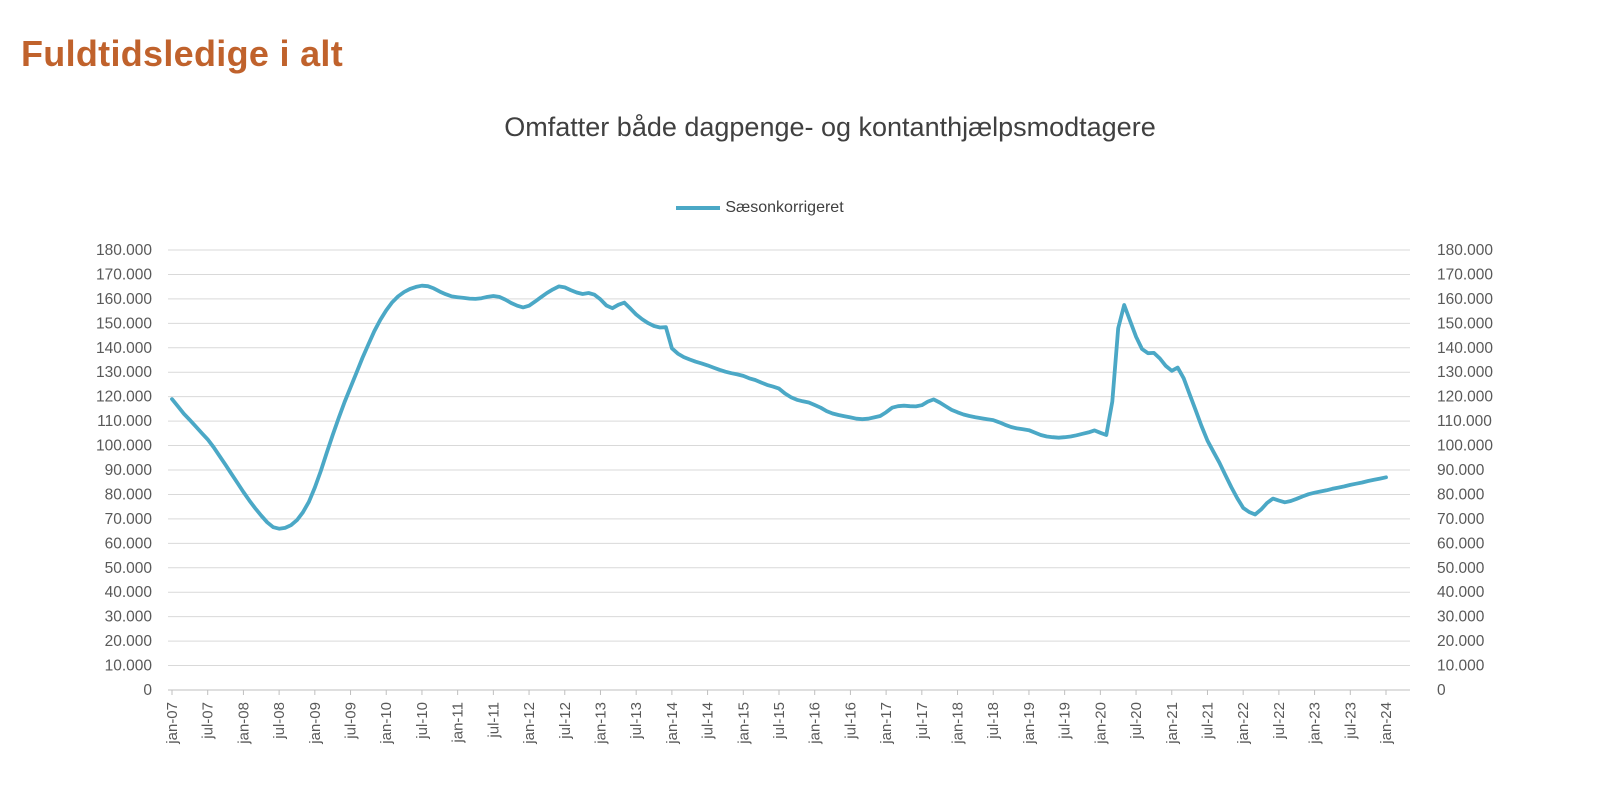  I want to click on svg-text: jul-07, so click(208, 721).